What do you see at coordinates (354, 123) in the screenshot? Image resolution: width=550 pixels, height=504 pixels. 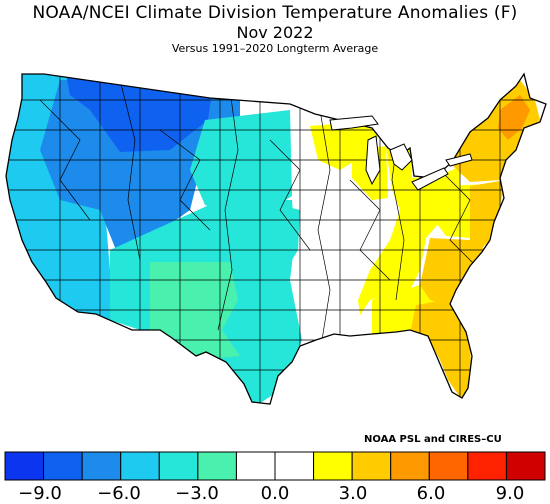 I see `lake-superior` at bounding box center [354, 123].